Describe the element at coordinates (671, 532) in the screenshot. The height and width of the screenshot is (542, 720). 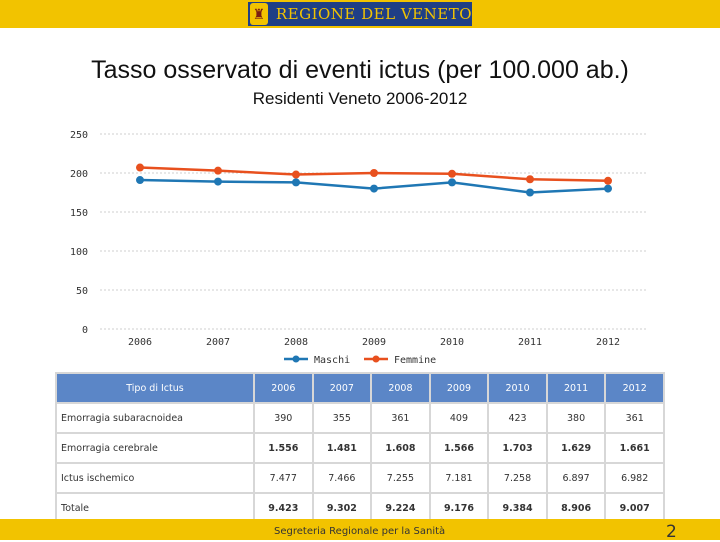
I see `page-number: 2` at that location.